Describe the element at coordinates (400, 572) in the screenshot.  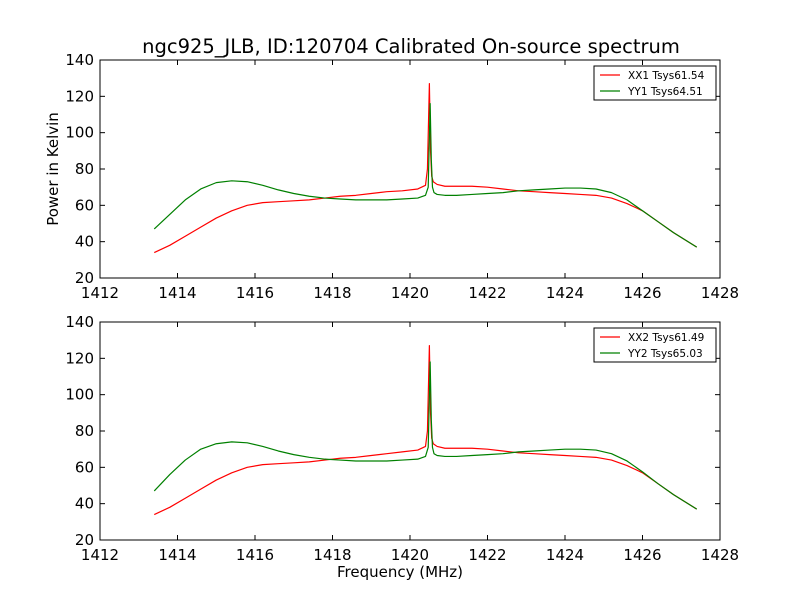
I see `x-axis-label: Frequency (MHz)` at that location.